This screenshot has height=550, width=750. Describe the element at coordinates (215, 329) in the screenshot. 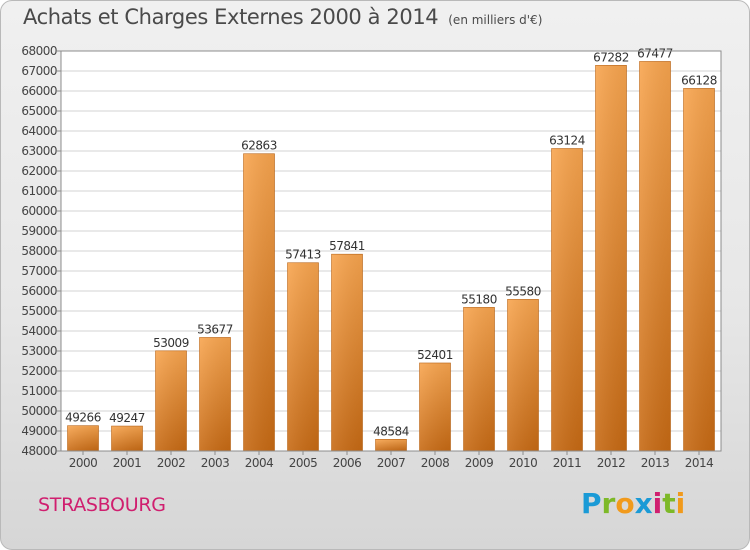

I see `data-label: 53677` at that location.